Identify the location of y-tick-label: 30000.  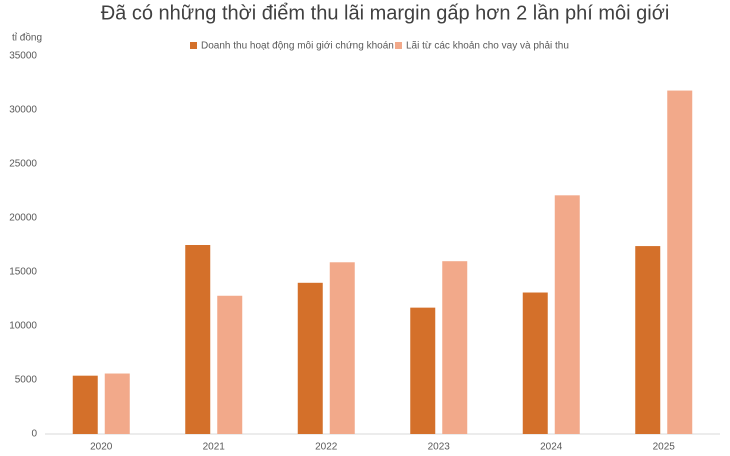
(23, 110).